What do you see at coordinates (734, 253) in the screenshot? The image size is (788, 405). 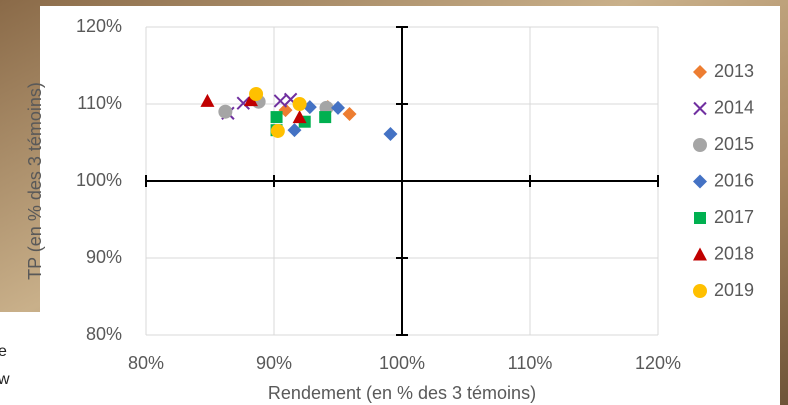 I see `legend-label: 2018` at bounding box center [734, 253].